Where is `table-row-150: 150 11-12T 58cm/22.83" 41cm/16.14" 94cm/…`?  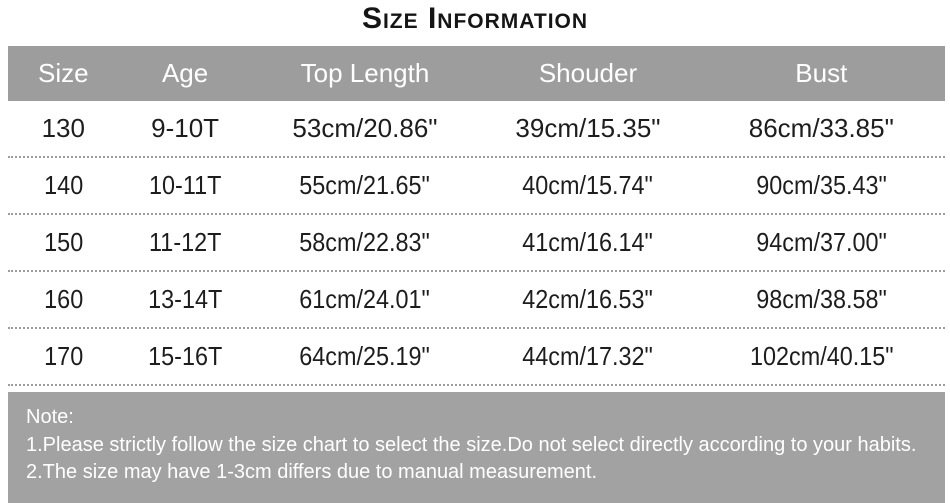 table-row-150: 150 11-12T 58cm/22.83" 41cm/16.14" 94cm/… is located at coordinates (476, 243).